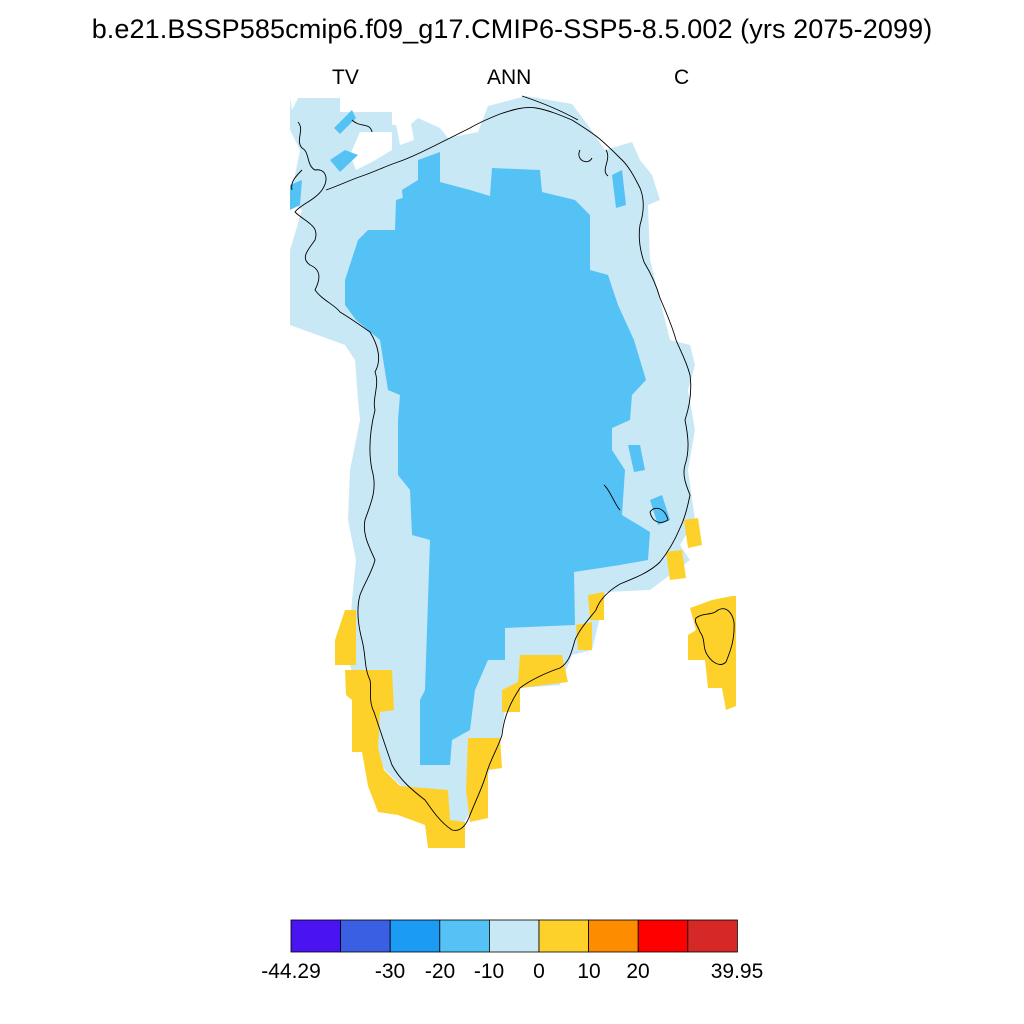 The height and width of the screenshot is (1024, 1024). What do you see at coordinates (539, 971) in the screenshot?
I see `colorbar-tick-label: 0` at bounding box center [539, 971].